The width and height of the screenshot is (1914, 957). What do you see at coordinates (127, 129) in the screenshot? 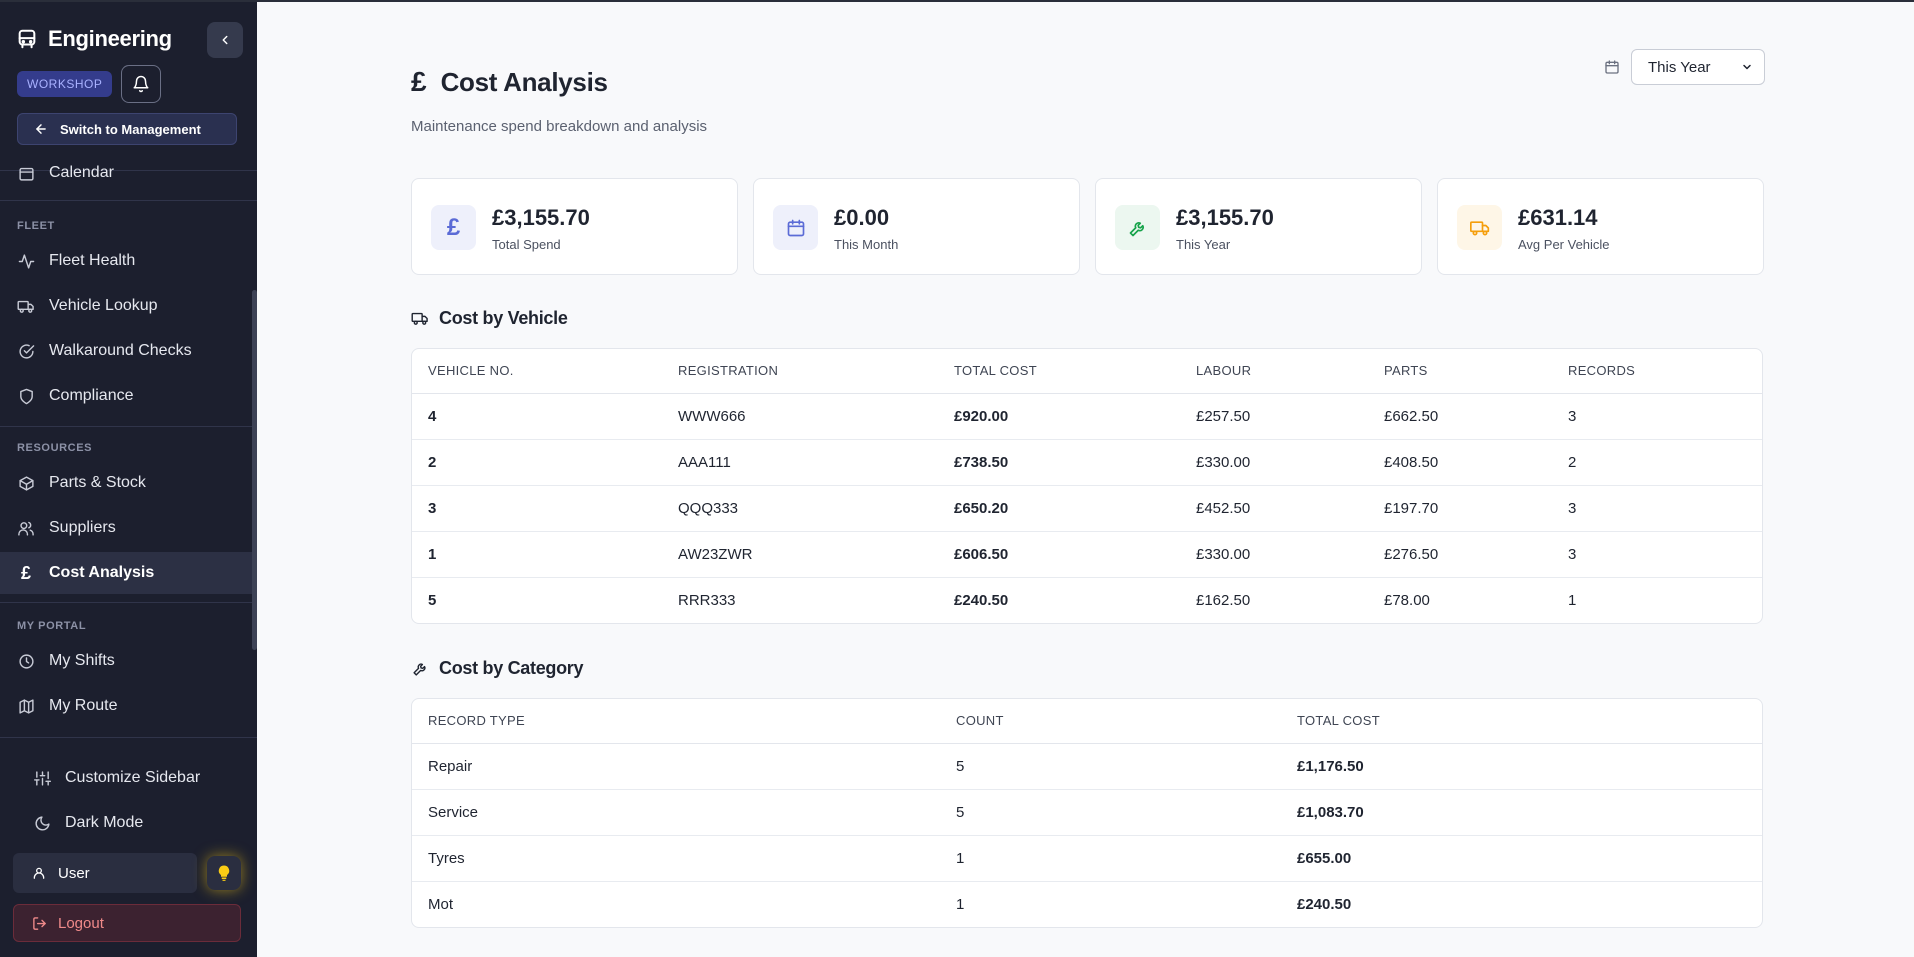
I see `switch-to-management-button: Switch to Management` at bounding box center [127, 129].